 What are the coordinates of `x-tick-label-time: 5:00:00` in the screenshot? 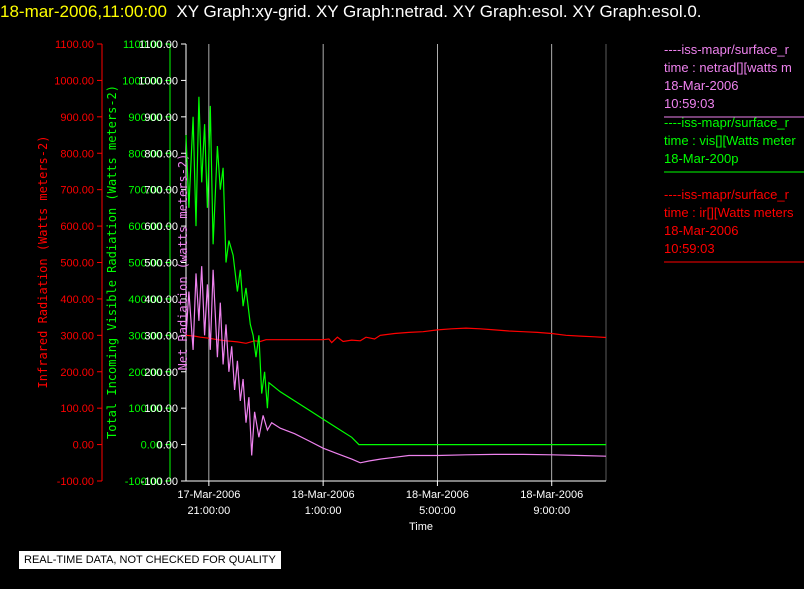 It's located at (437, 511).